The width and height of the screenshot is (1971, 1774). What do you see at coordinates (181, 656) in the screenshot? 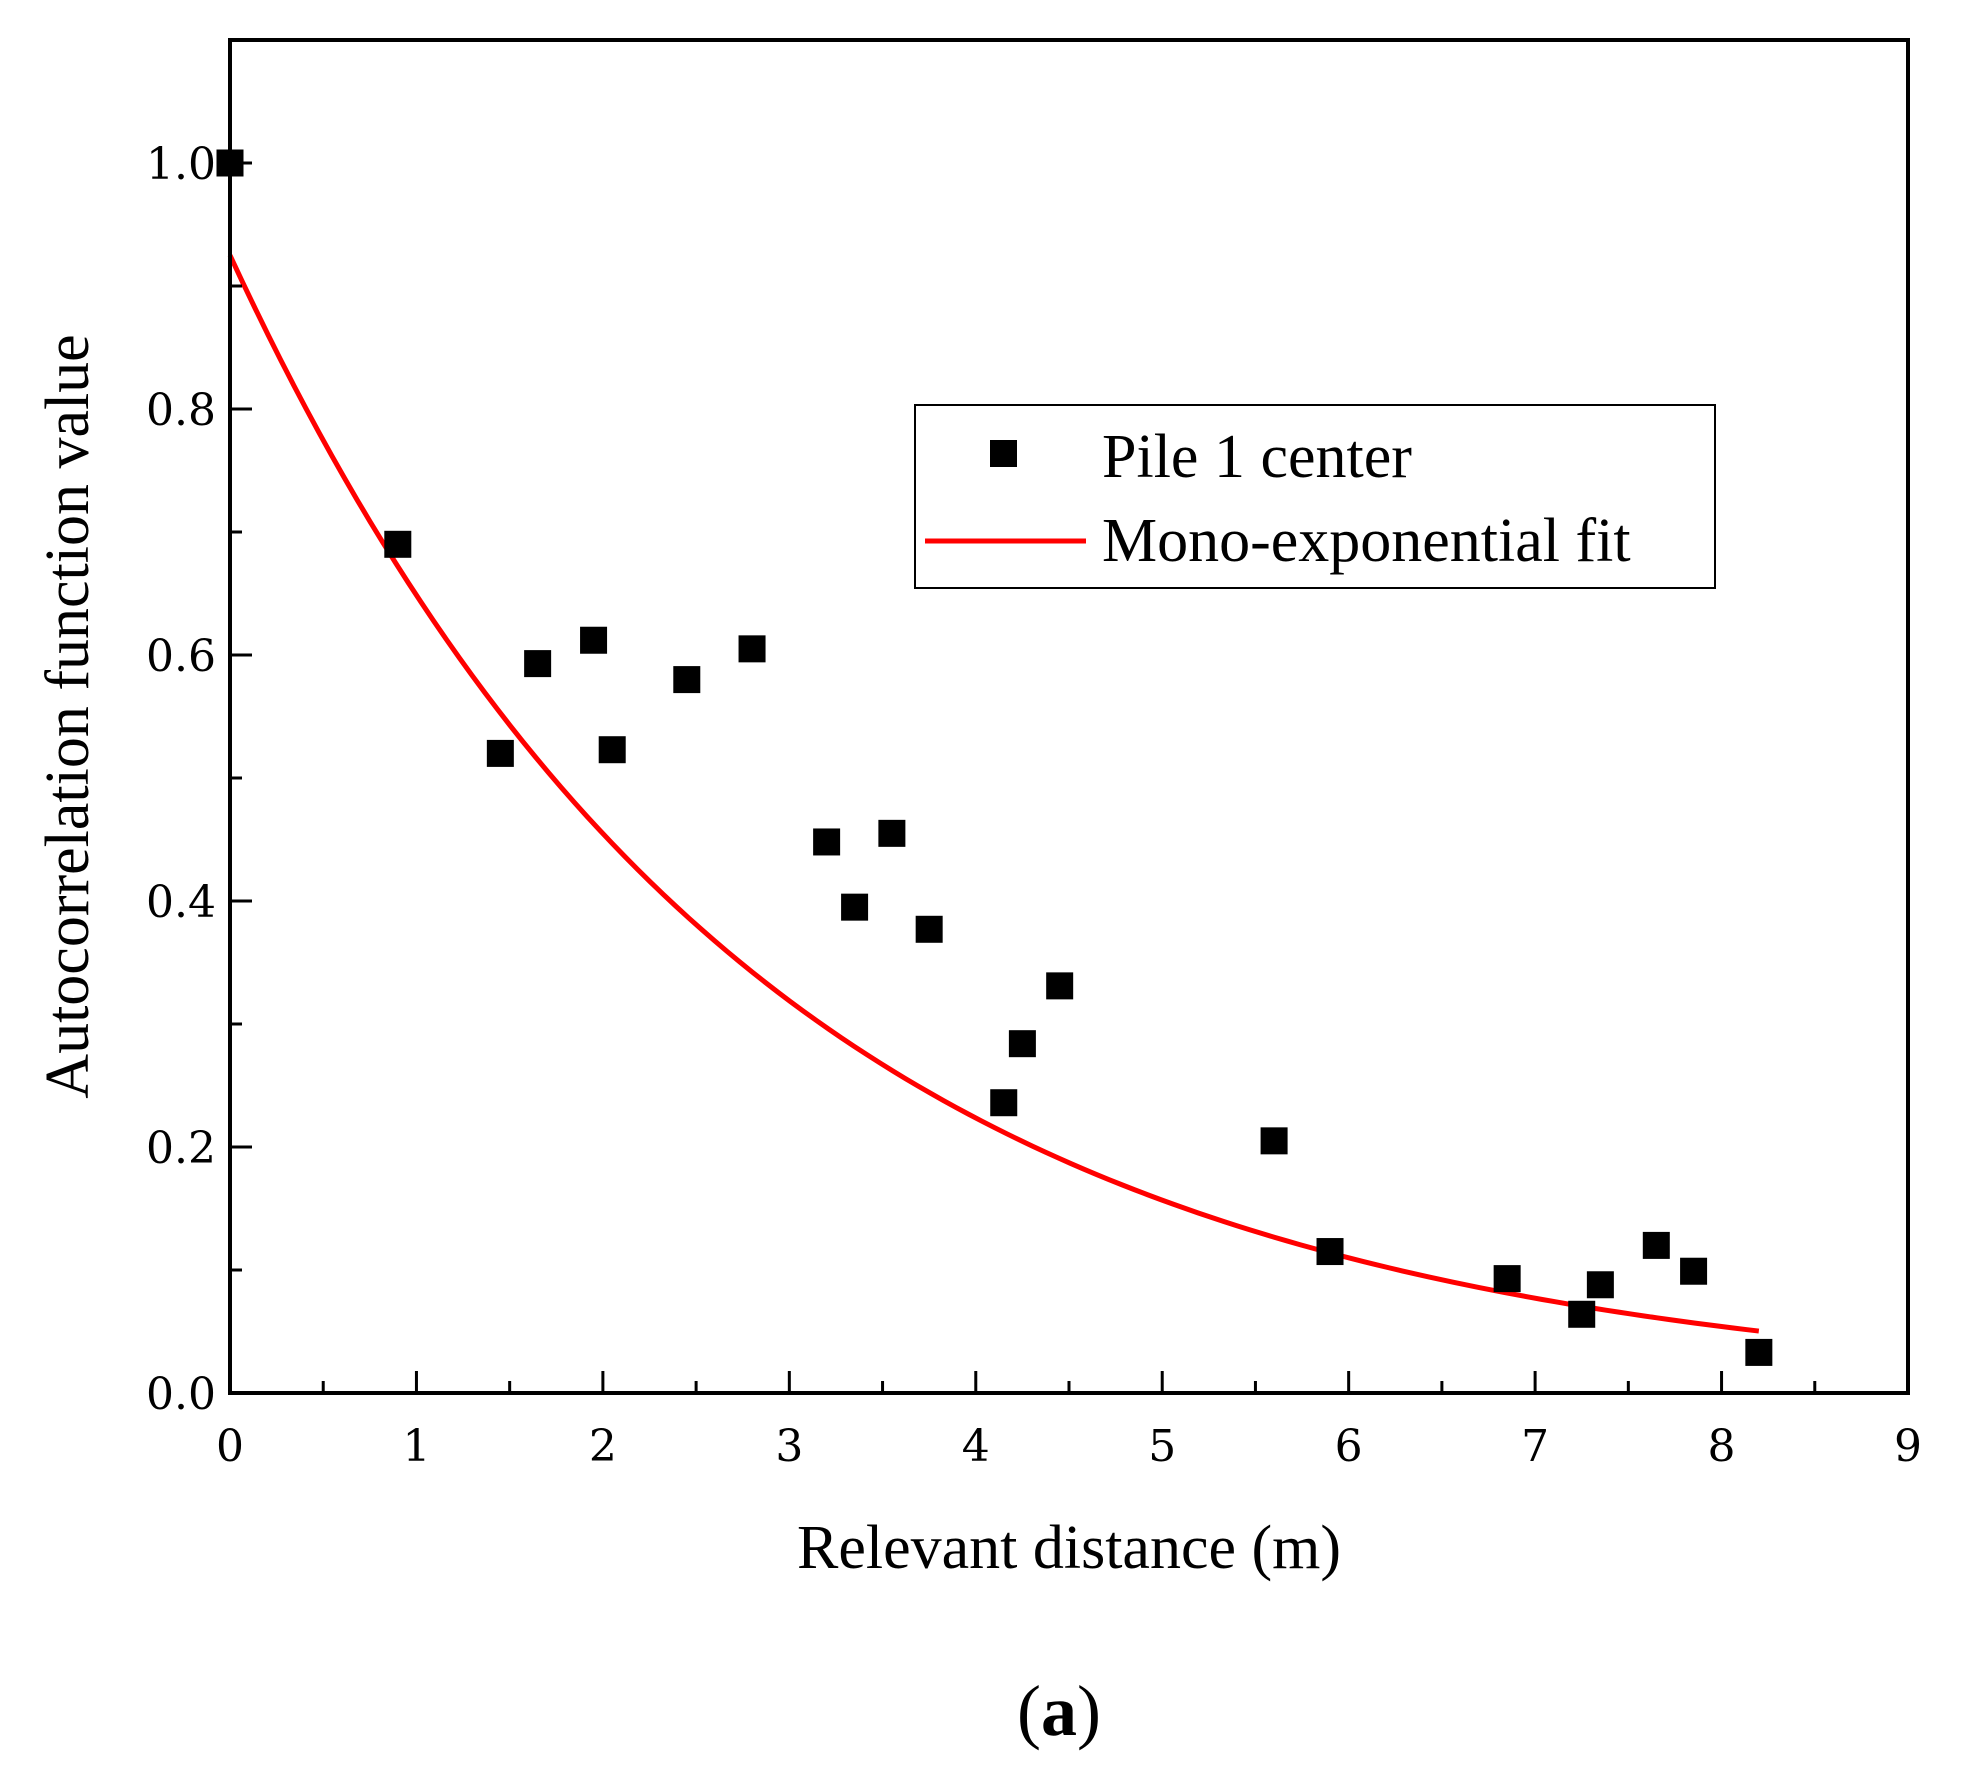
I see `y-tick-label: 0.6` at bounding box center [181, 656].